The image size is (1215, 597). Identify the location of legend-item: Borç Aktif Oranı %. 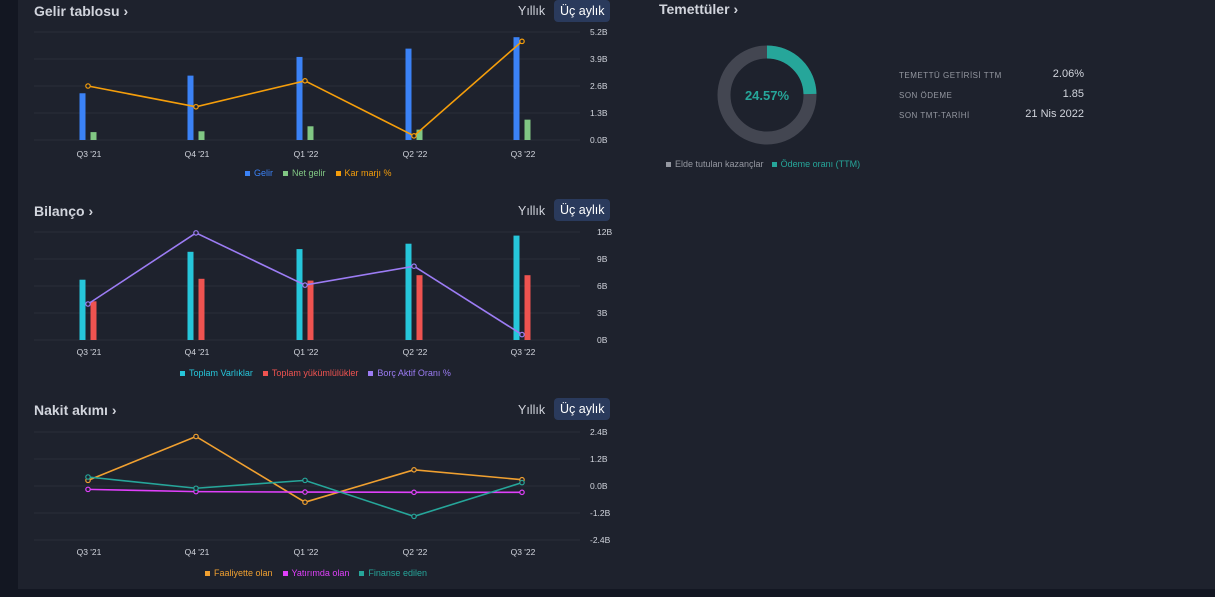
(409, 373).